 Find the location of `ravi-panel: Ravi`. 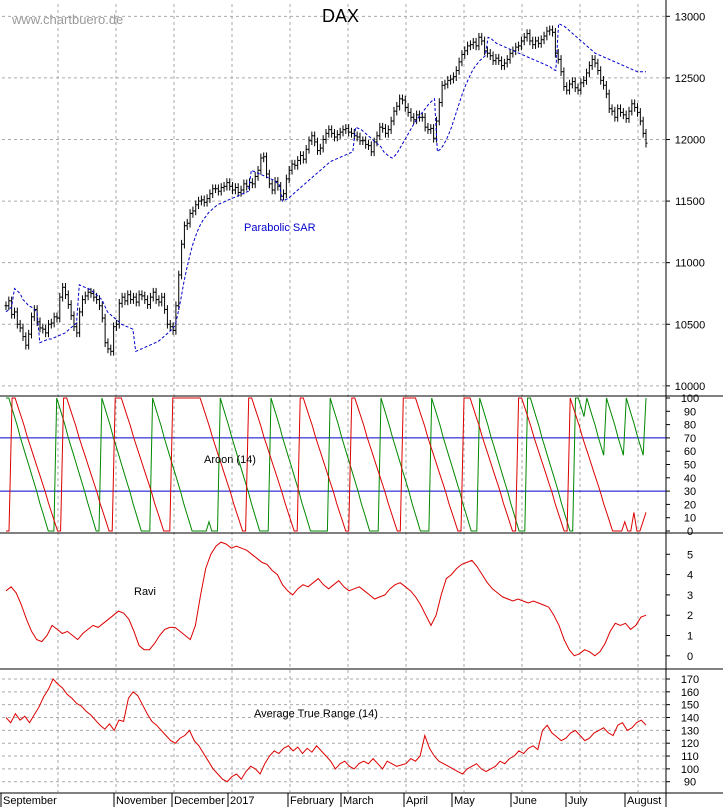

ravi-panel: Ravi is located at coordinates (326, 599).